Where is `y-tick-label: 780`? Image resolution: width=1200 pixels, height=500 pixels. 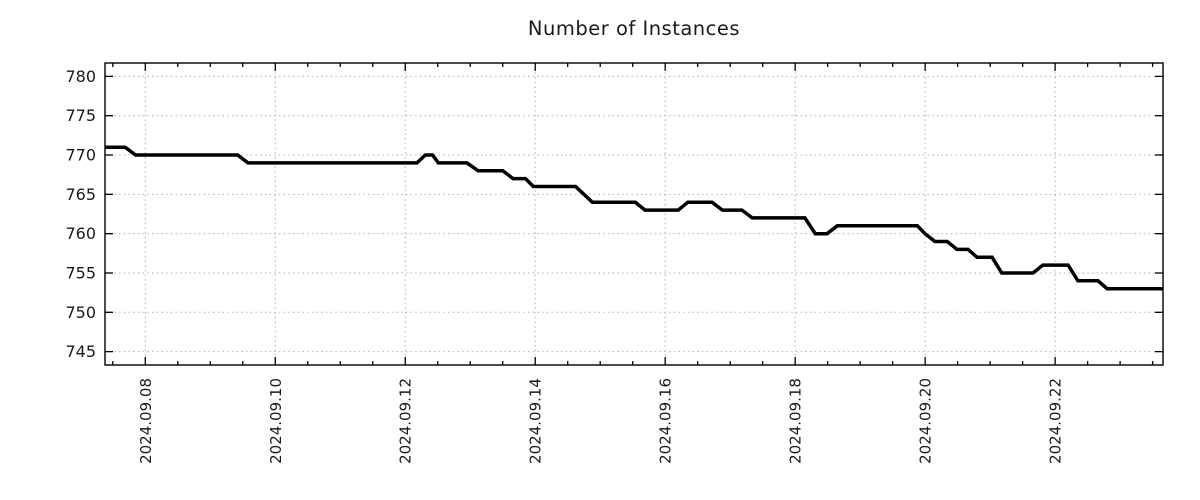
y-tick-label: 780 is located at coordinates (80, 76).